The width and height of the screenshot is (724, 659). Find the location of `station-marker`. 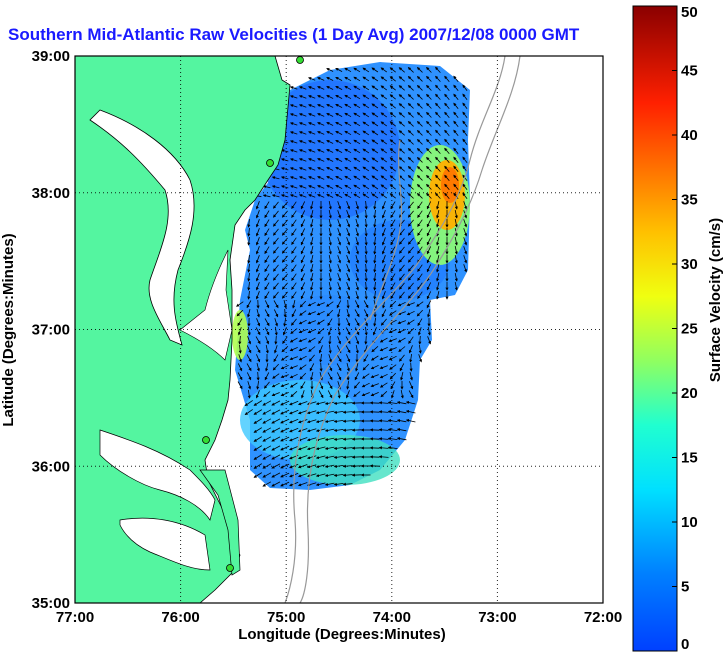

station-marker is located at coordinates (300, 60).